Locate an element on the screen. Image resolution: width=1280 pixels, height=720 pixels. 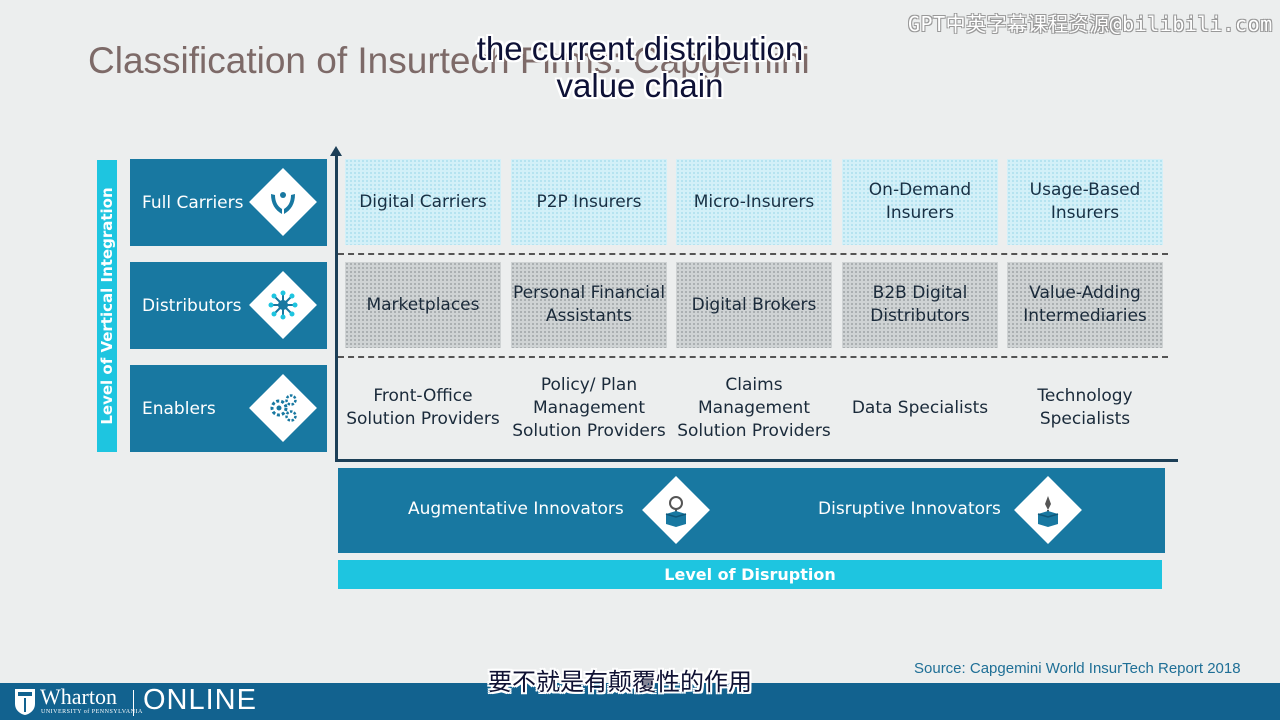
cell-digital-brokers: Digital Brokers is located at coordinates (754, 305).